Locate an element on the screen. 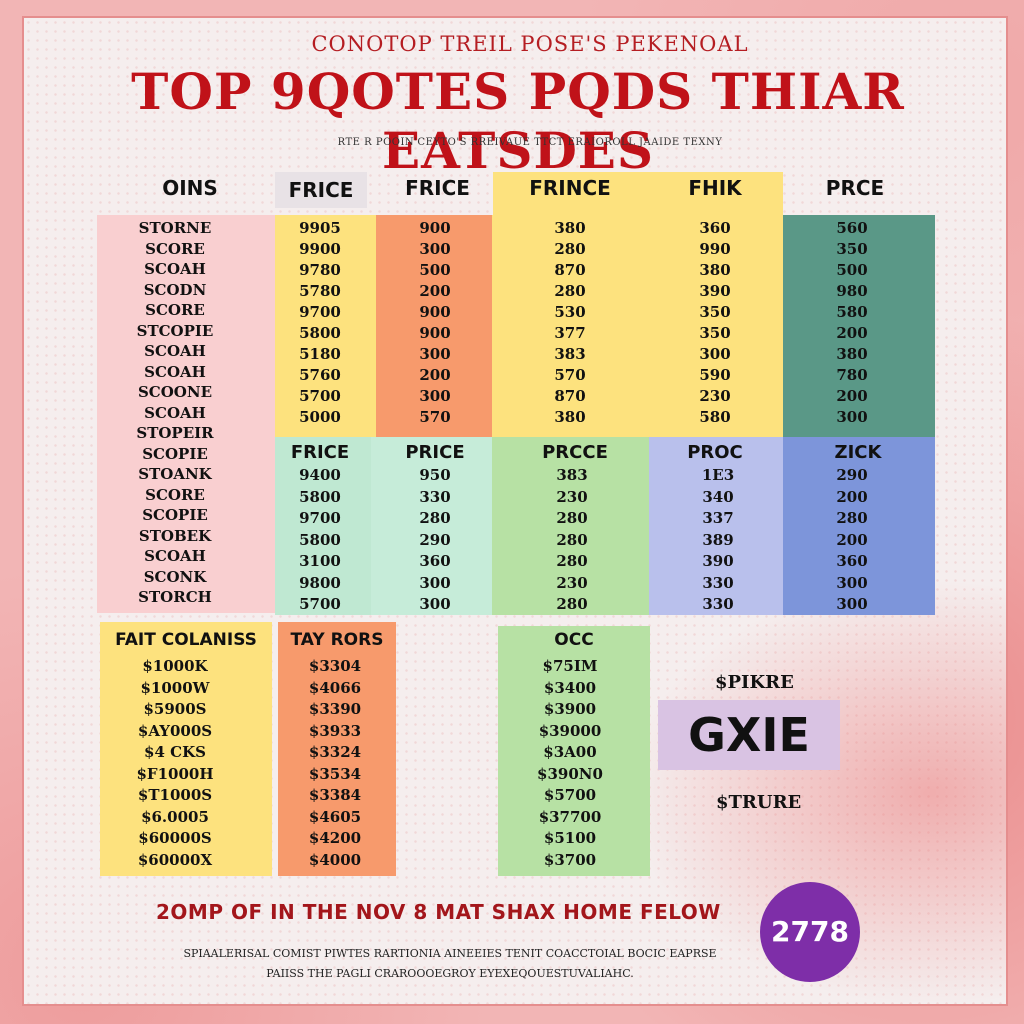  value-cell: $60000X is located at coordinates (175, 859).